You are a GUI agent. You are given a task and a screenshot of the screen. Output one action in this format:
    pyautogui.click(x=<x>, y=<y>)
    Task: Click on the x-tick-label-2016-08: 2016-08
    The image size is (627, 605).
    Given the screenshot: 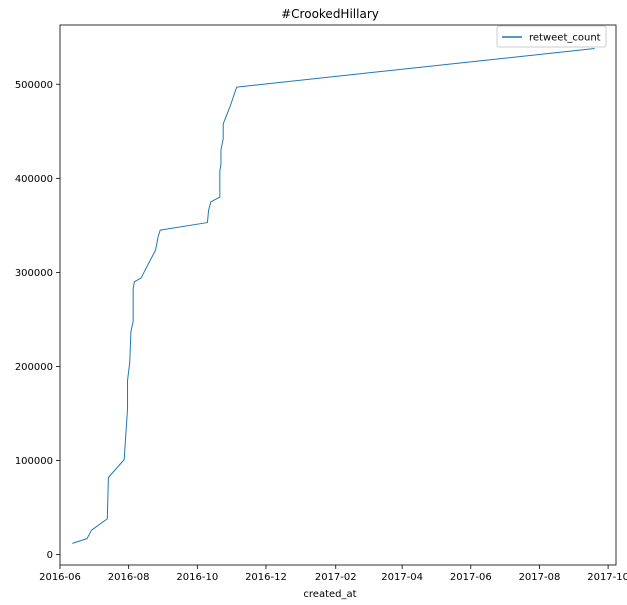 What is the action you would take?
    pyautogui.click(x=129, y=577)
    